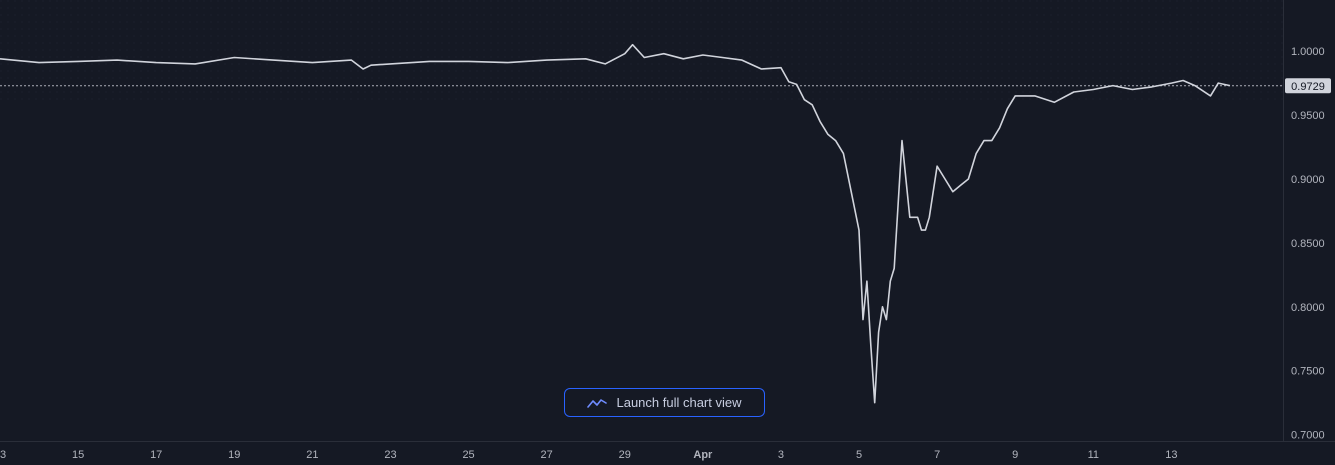  I want to click on x-tick-label: 23, so click(390, 455).